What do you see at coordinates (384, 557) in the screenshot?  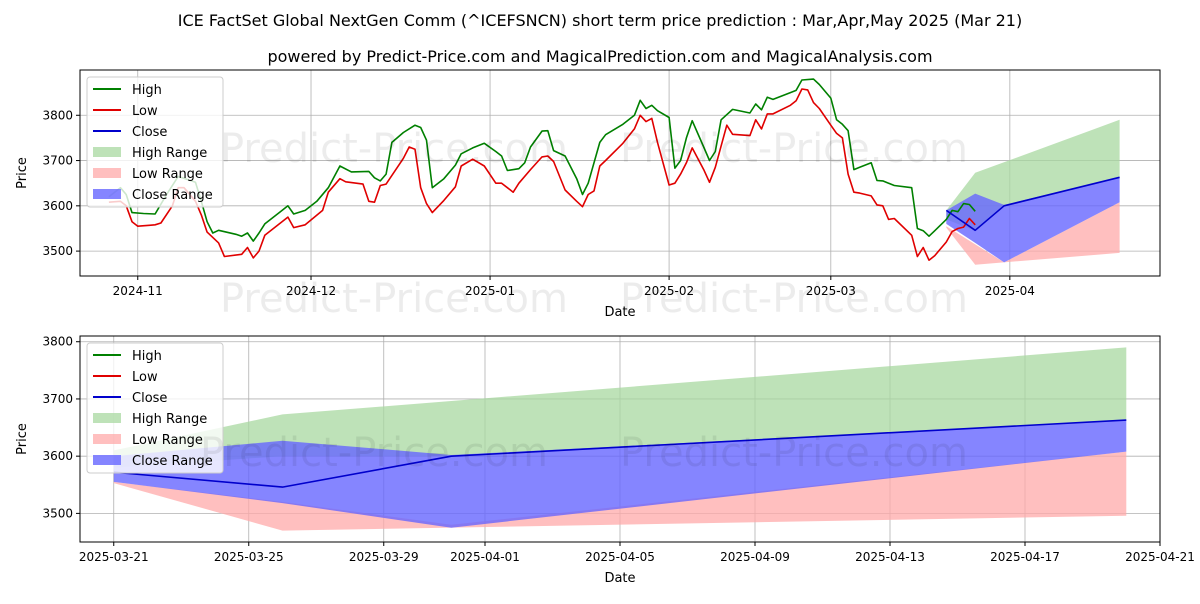 I see `x-tick-label: 2025-03-29` at bounding box center [384, 557].